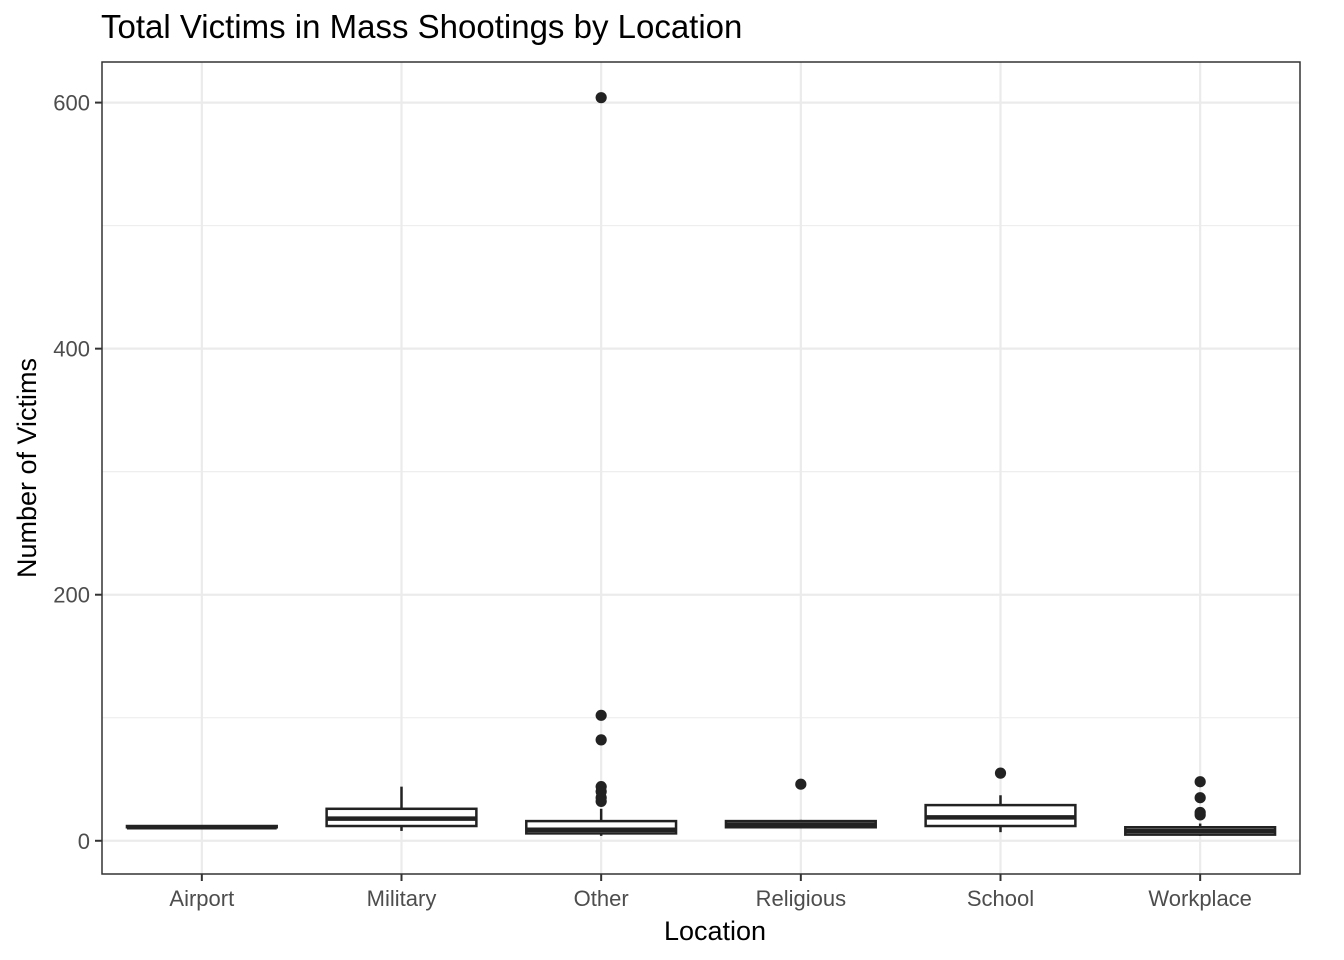 The height and width of the screenshot is (960, 1344). I want to click on box-plot-other, so click(601, 464).